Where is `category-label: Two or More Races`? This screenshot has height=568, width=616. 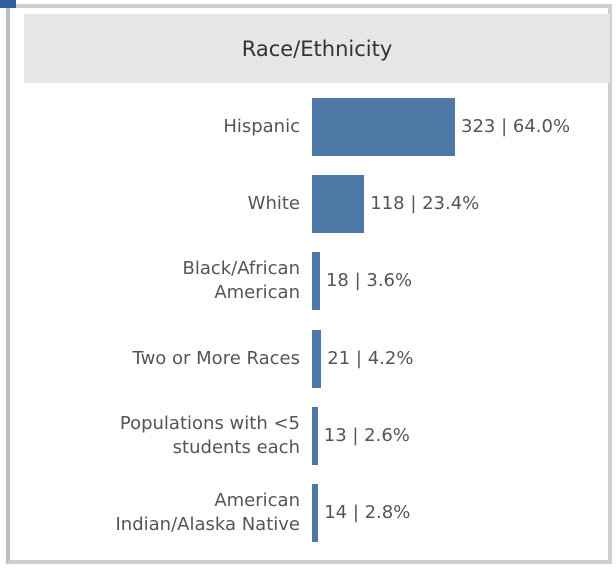
category-label: Two or More Races is located at coordinates (216, 358).